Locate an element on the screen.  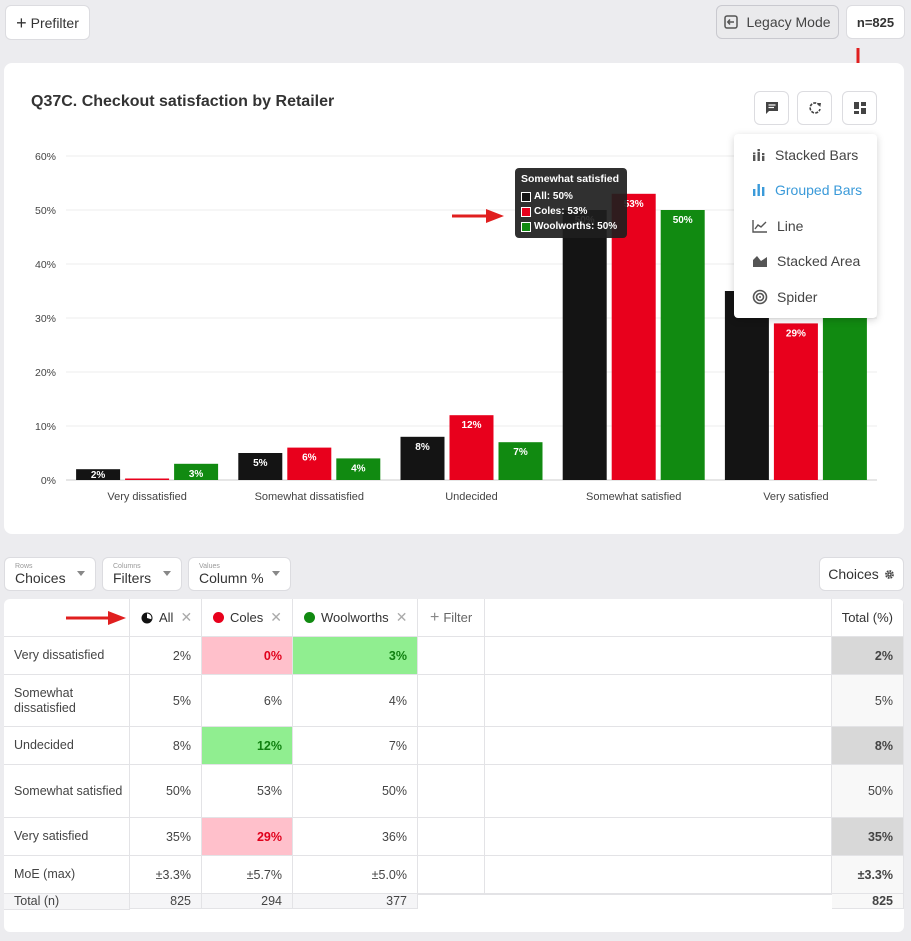
menu-item-label: Line is located at coordinates (790, 225).